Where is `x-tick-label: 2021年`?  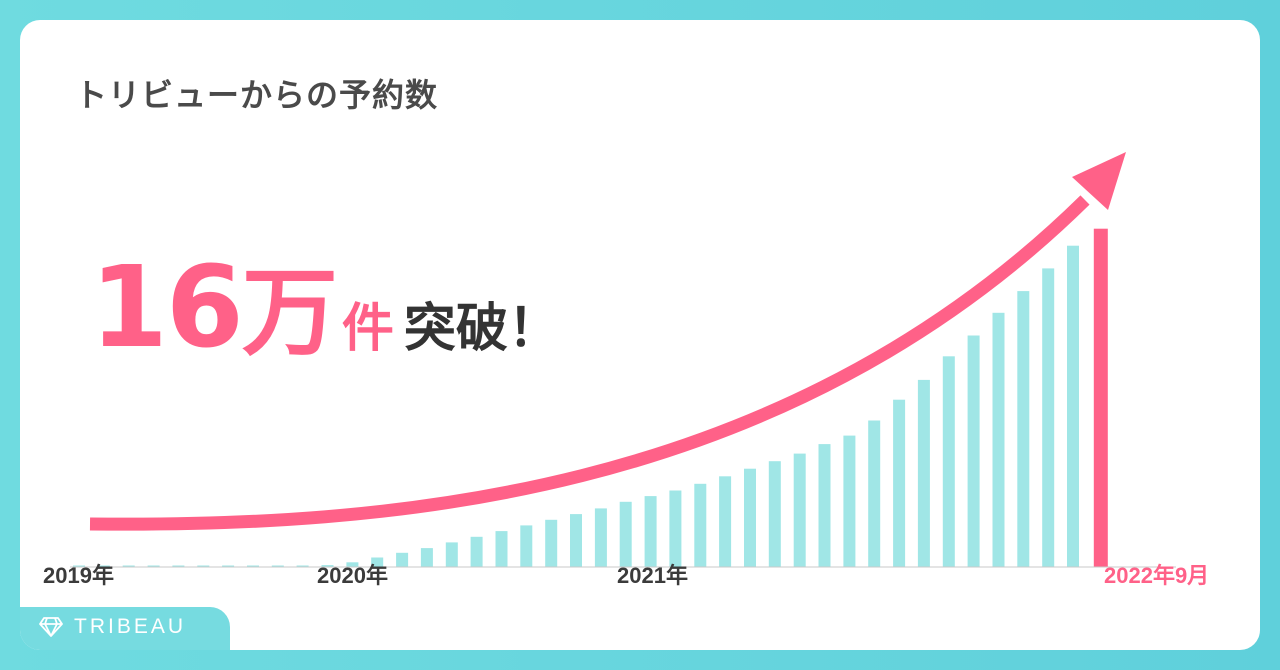
x-tick-label: 2021年 is located at coordinates (652, 575).